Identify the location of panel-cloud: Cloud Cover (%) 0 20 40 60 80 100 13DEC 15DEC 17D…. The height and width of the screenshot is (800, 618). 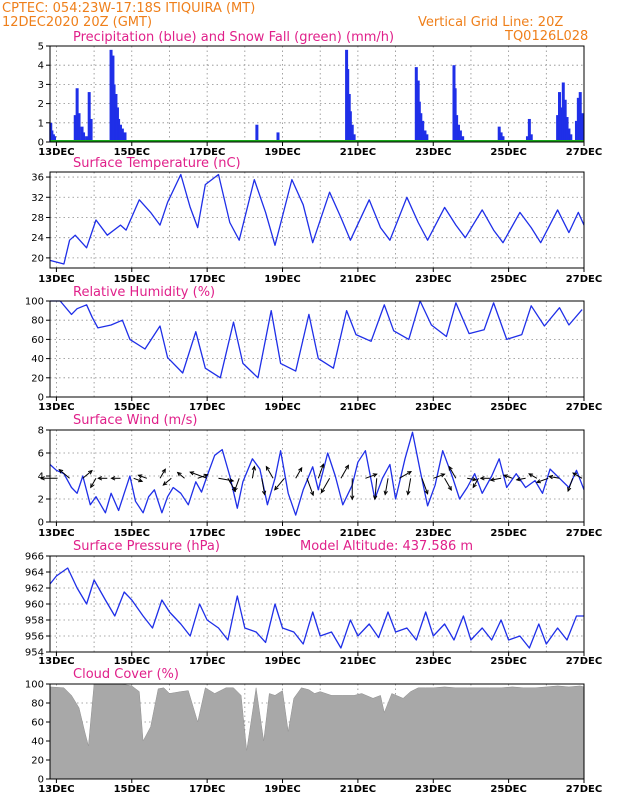
(313, 731).